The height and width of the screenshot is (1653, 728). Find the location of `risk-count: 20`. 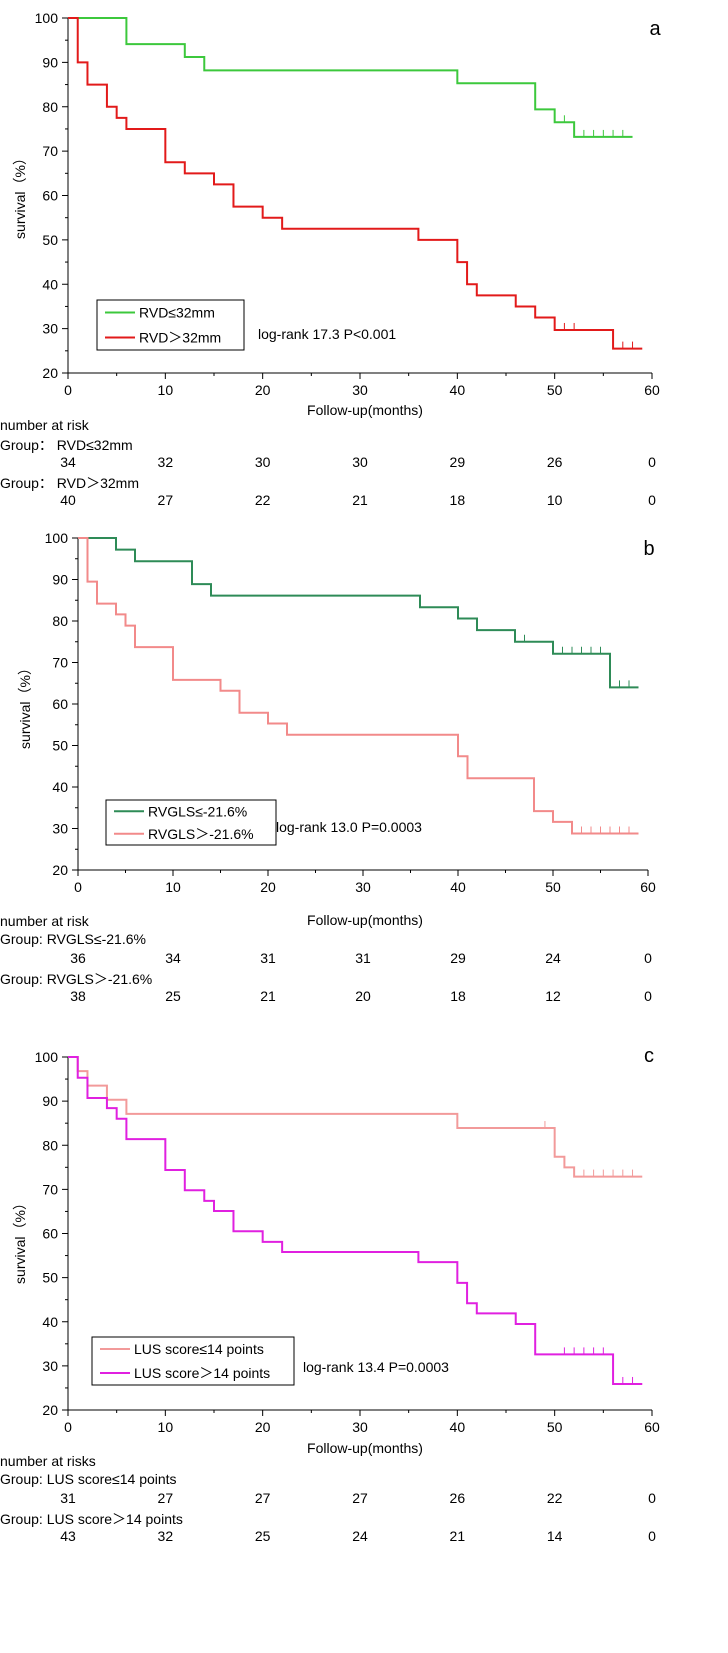

risk-count: 20 is located at coordinates (363, 996).